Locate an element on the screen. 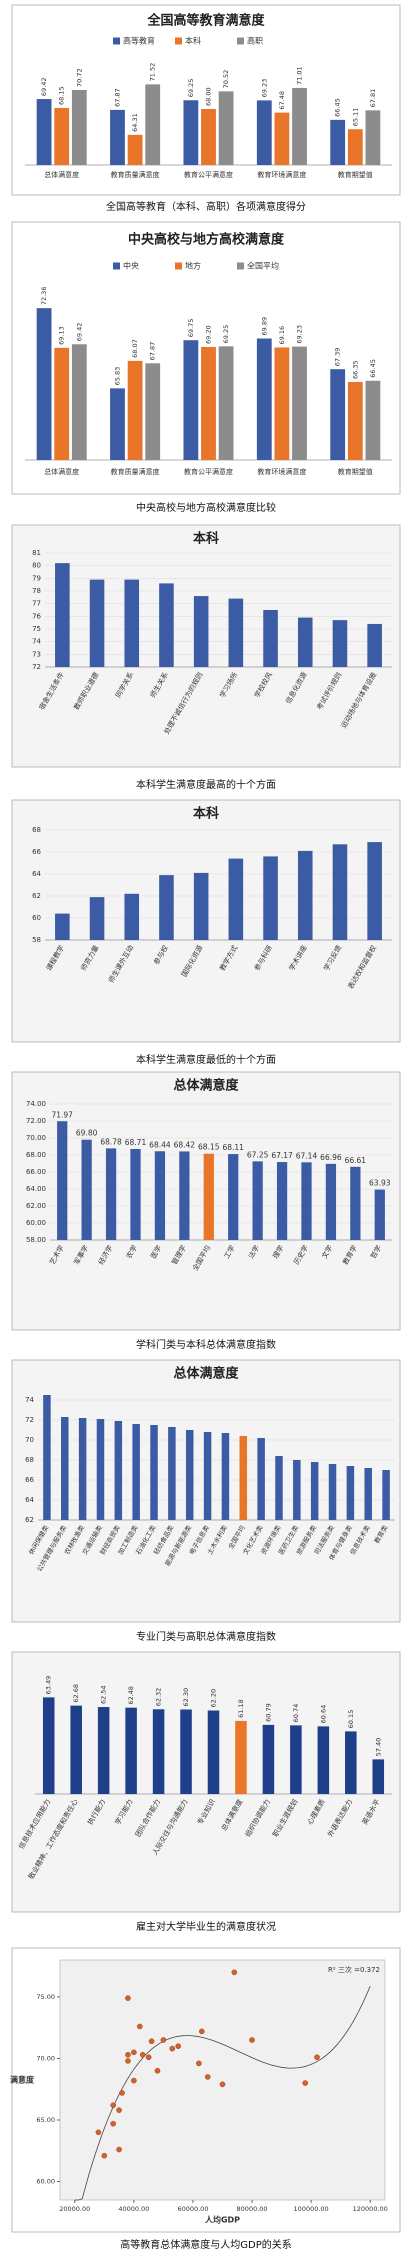 The width and height of the screenshot is (411, 2258). annotation: R² 三次 =0.372 is located at coordinates (354, 1969).